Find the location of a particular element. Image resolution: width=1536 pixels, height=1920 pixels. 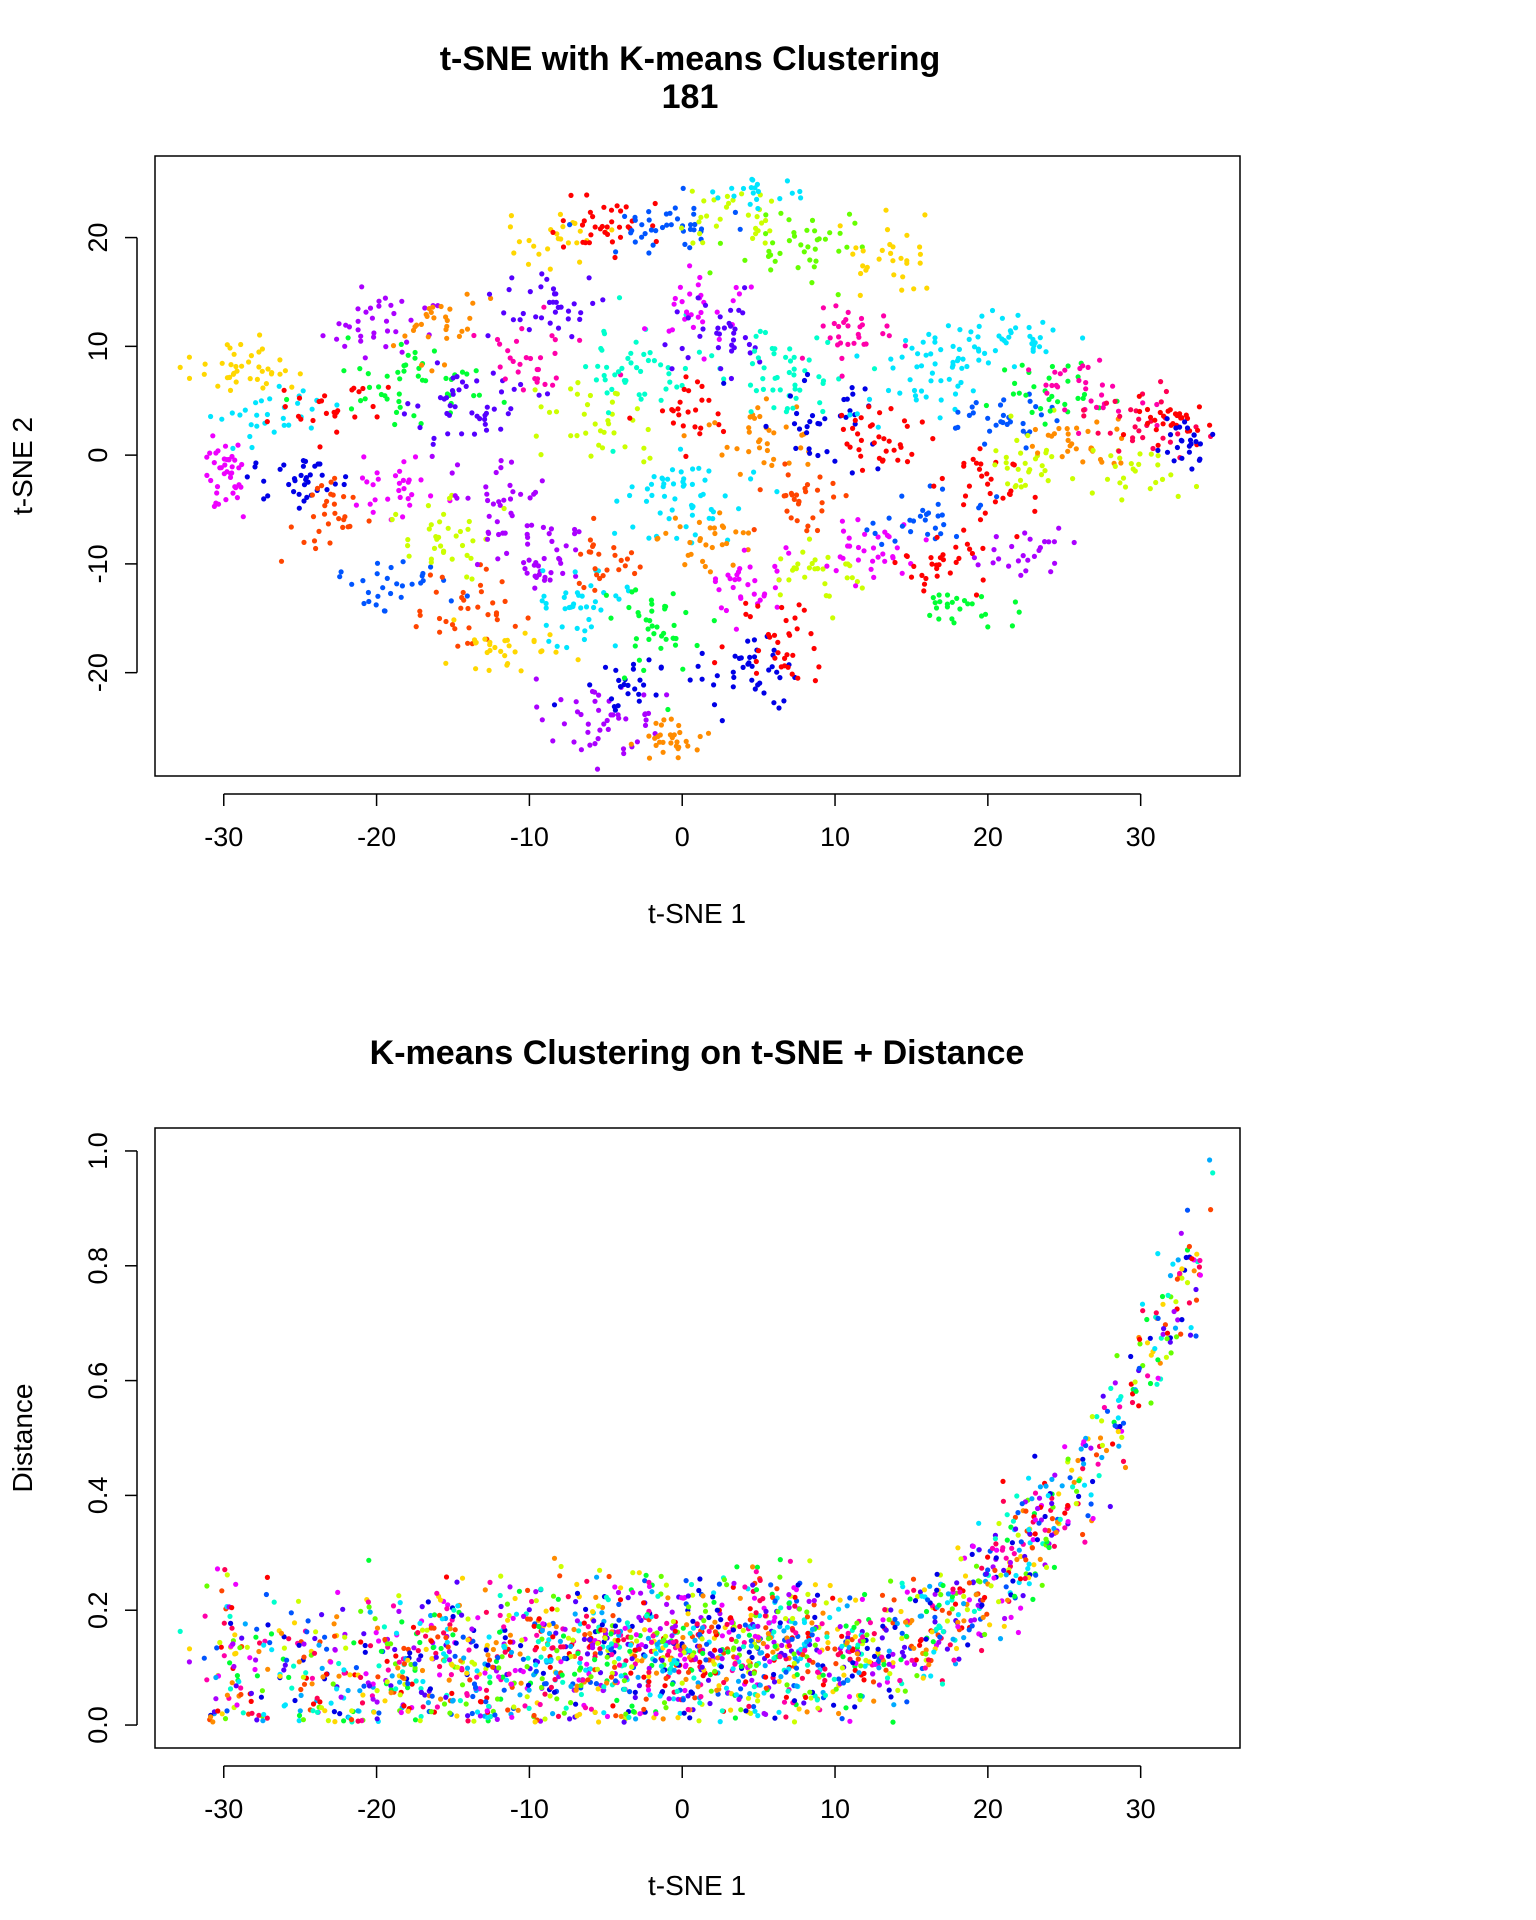

x-tick-label: -30 is located at coordinates (223, 837).